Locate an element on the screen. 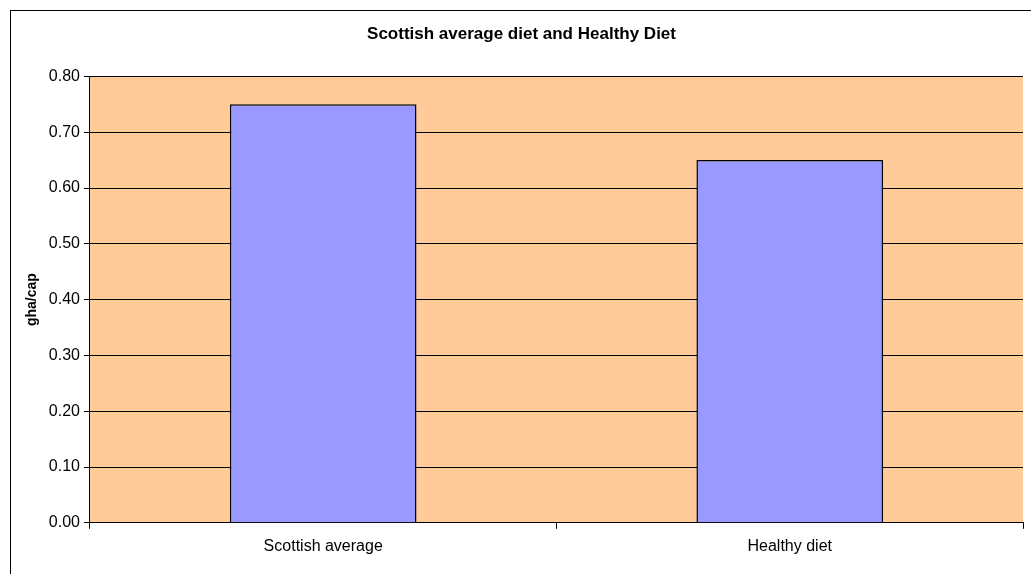 This screenshot has width=1031, height=574. x-tick-label: Scottish average is located at coordinates (323, 545).